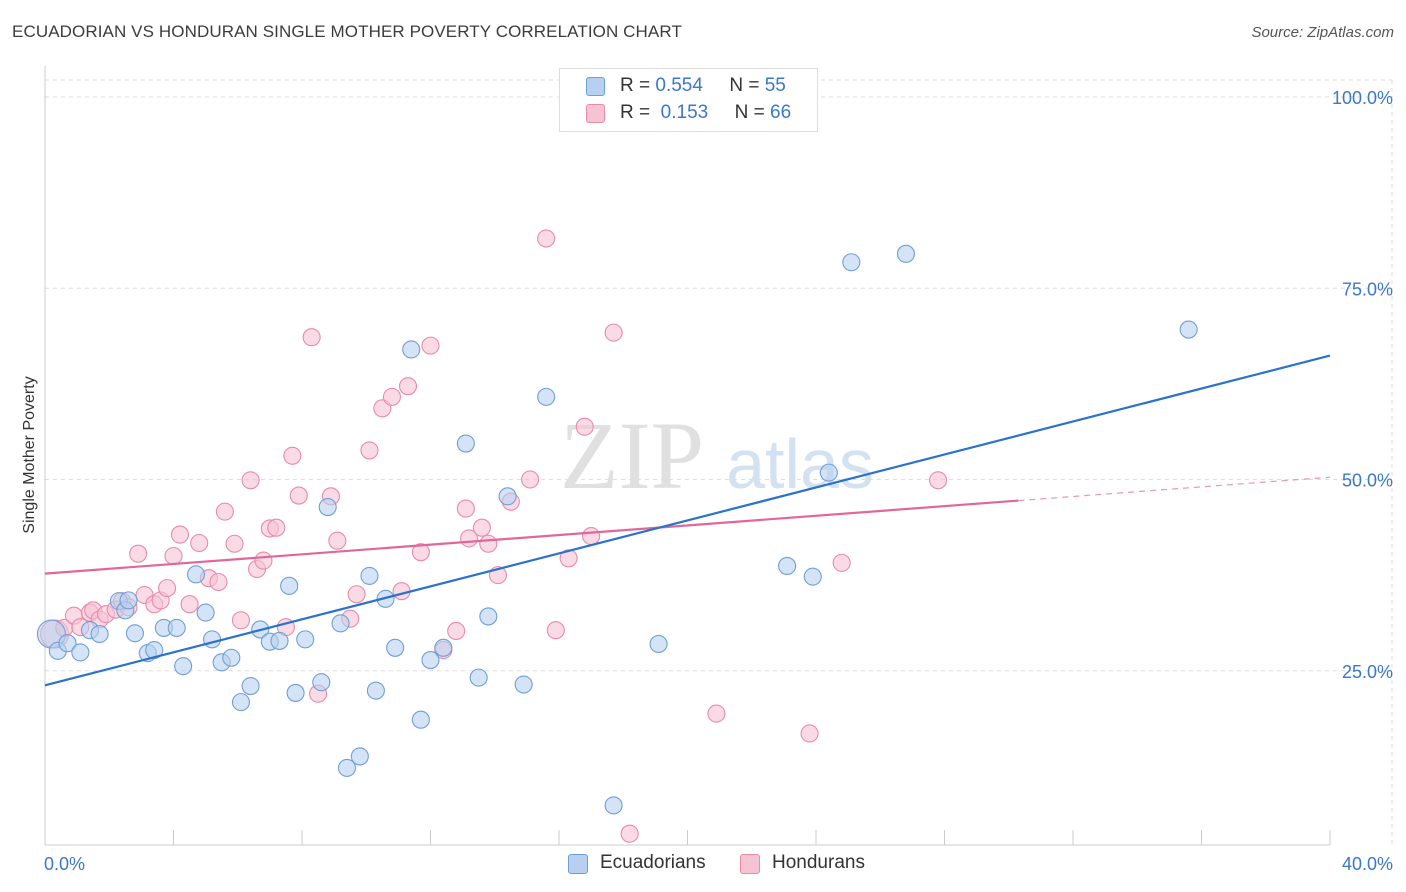 The height and width of the screenshot is (892, 1406). What do you see at coordinates (1174, 489) in the screenshot?
I see `honduran-trend-dashed` at bounding box center [1174, 489].